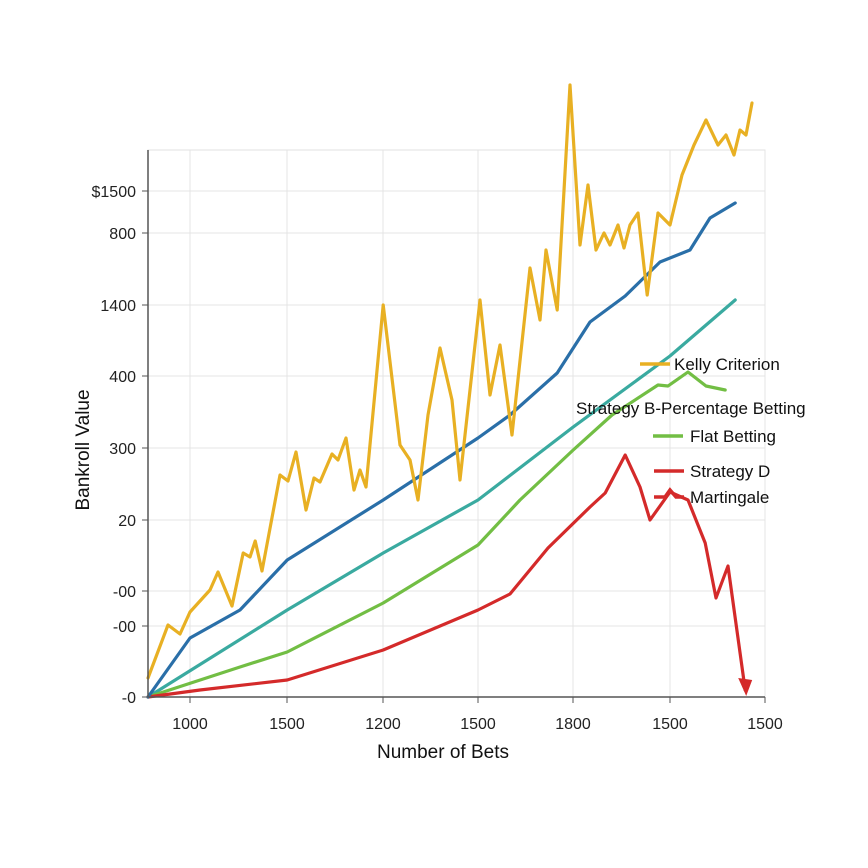  Describe the element at coordinates (669, 493) in the screenshot. I see `legend-swatch-martingale` at that location.